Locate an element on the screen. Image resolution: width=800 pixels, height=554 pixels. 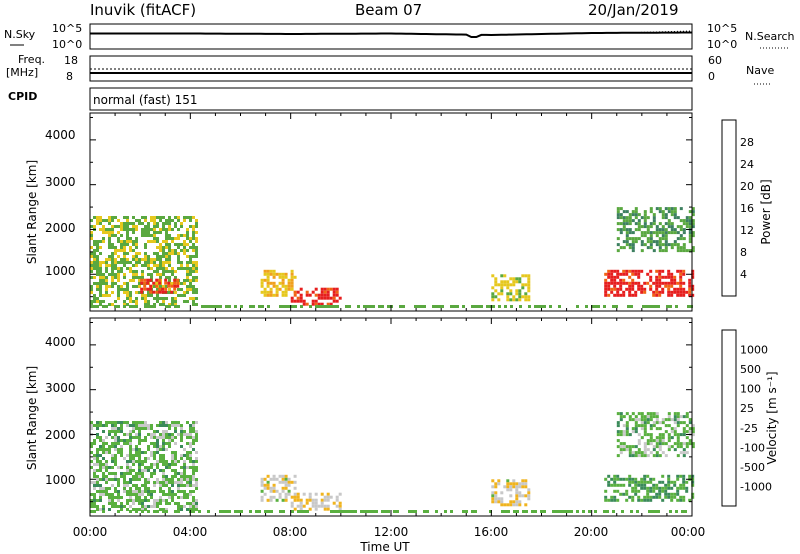
velocity-ytick-2000: 2000 is located at coordinates (60, 435).